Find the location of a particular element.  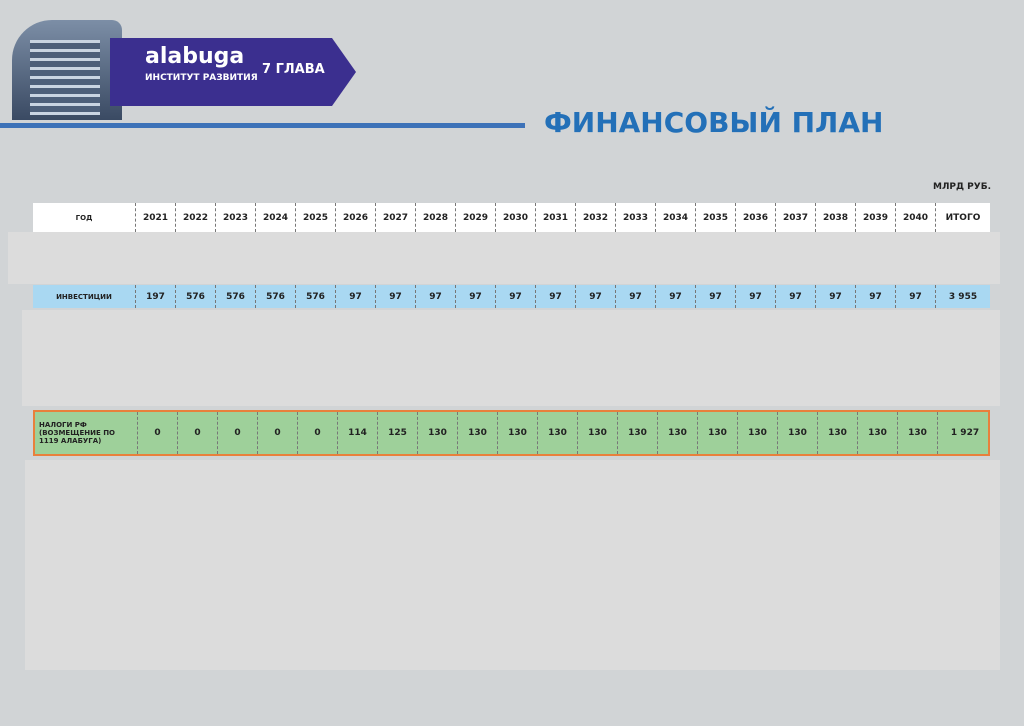

cell: 125 is located at coordinates (397, 433).